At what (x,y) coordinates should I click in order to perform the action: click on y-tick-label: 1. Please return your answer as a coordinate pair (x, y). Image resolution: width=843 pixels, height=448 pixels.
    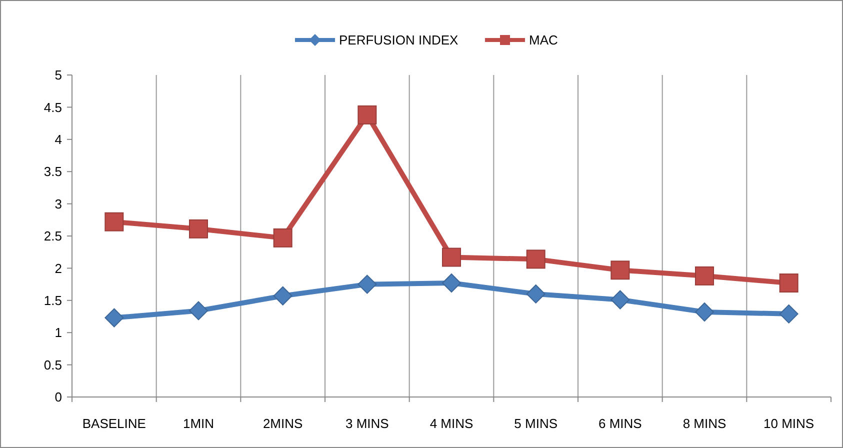
    Looking at the image, I should click on (58, 332).